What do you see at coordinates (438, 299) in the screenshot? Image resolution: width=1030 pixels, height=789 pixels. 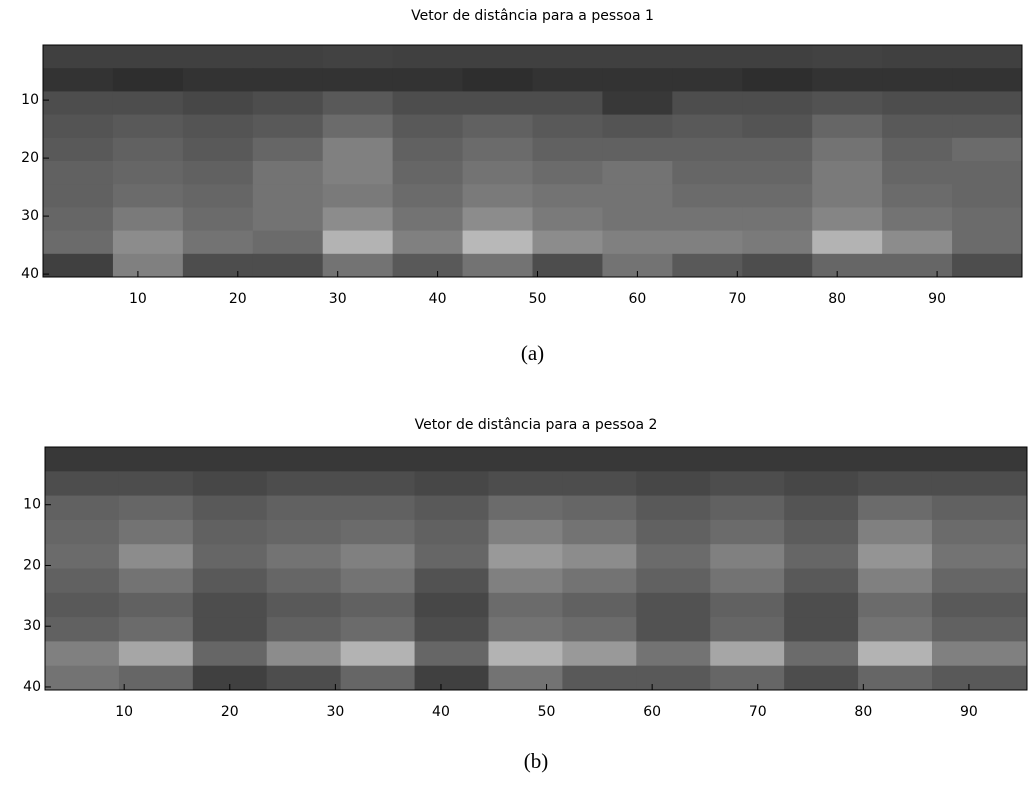 I see `x-tick-label: 40` at bounding box center [438, 299].